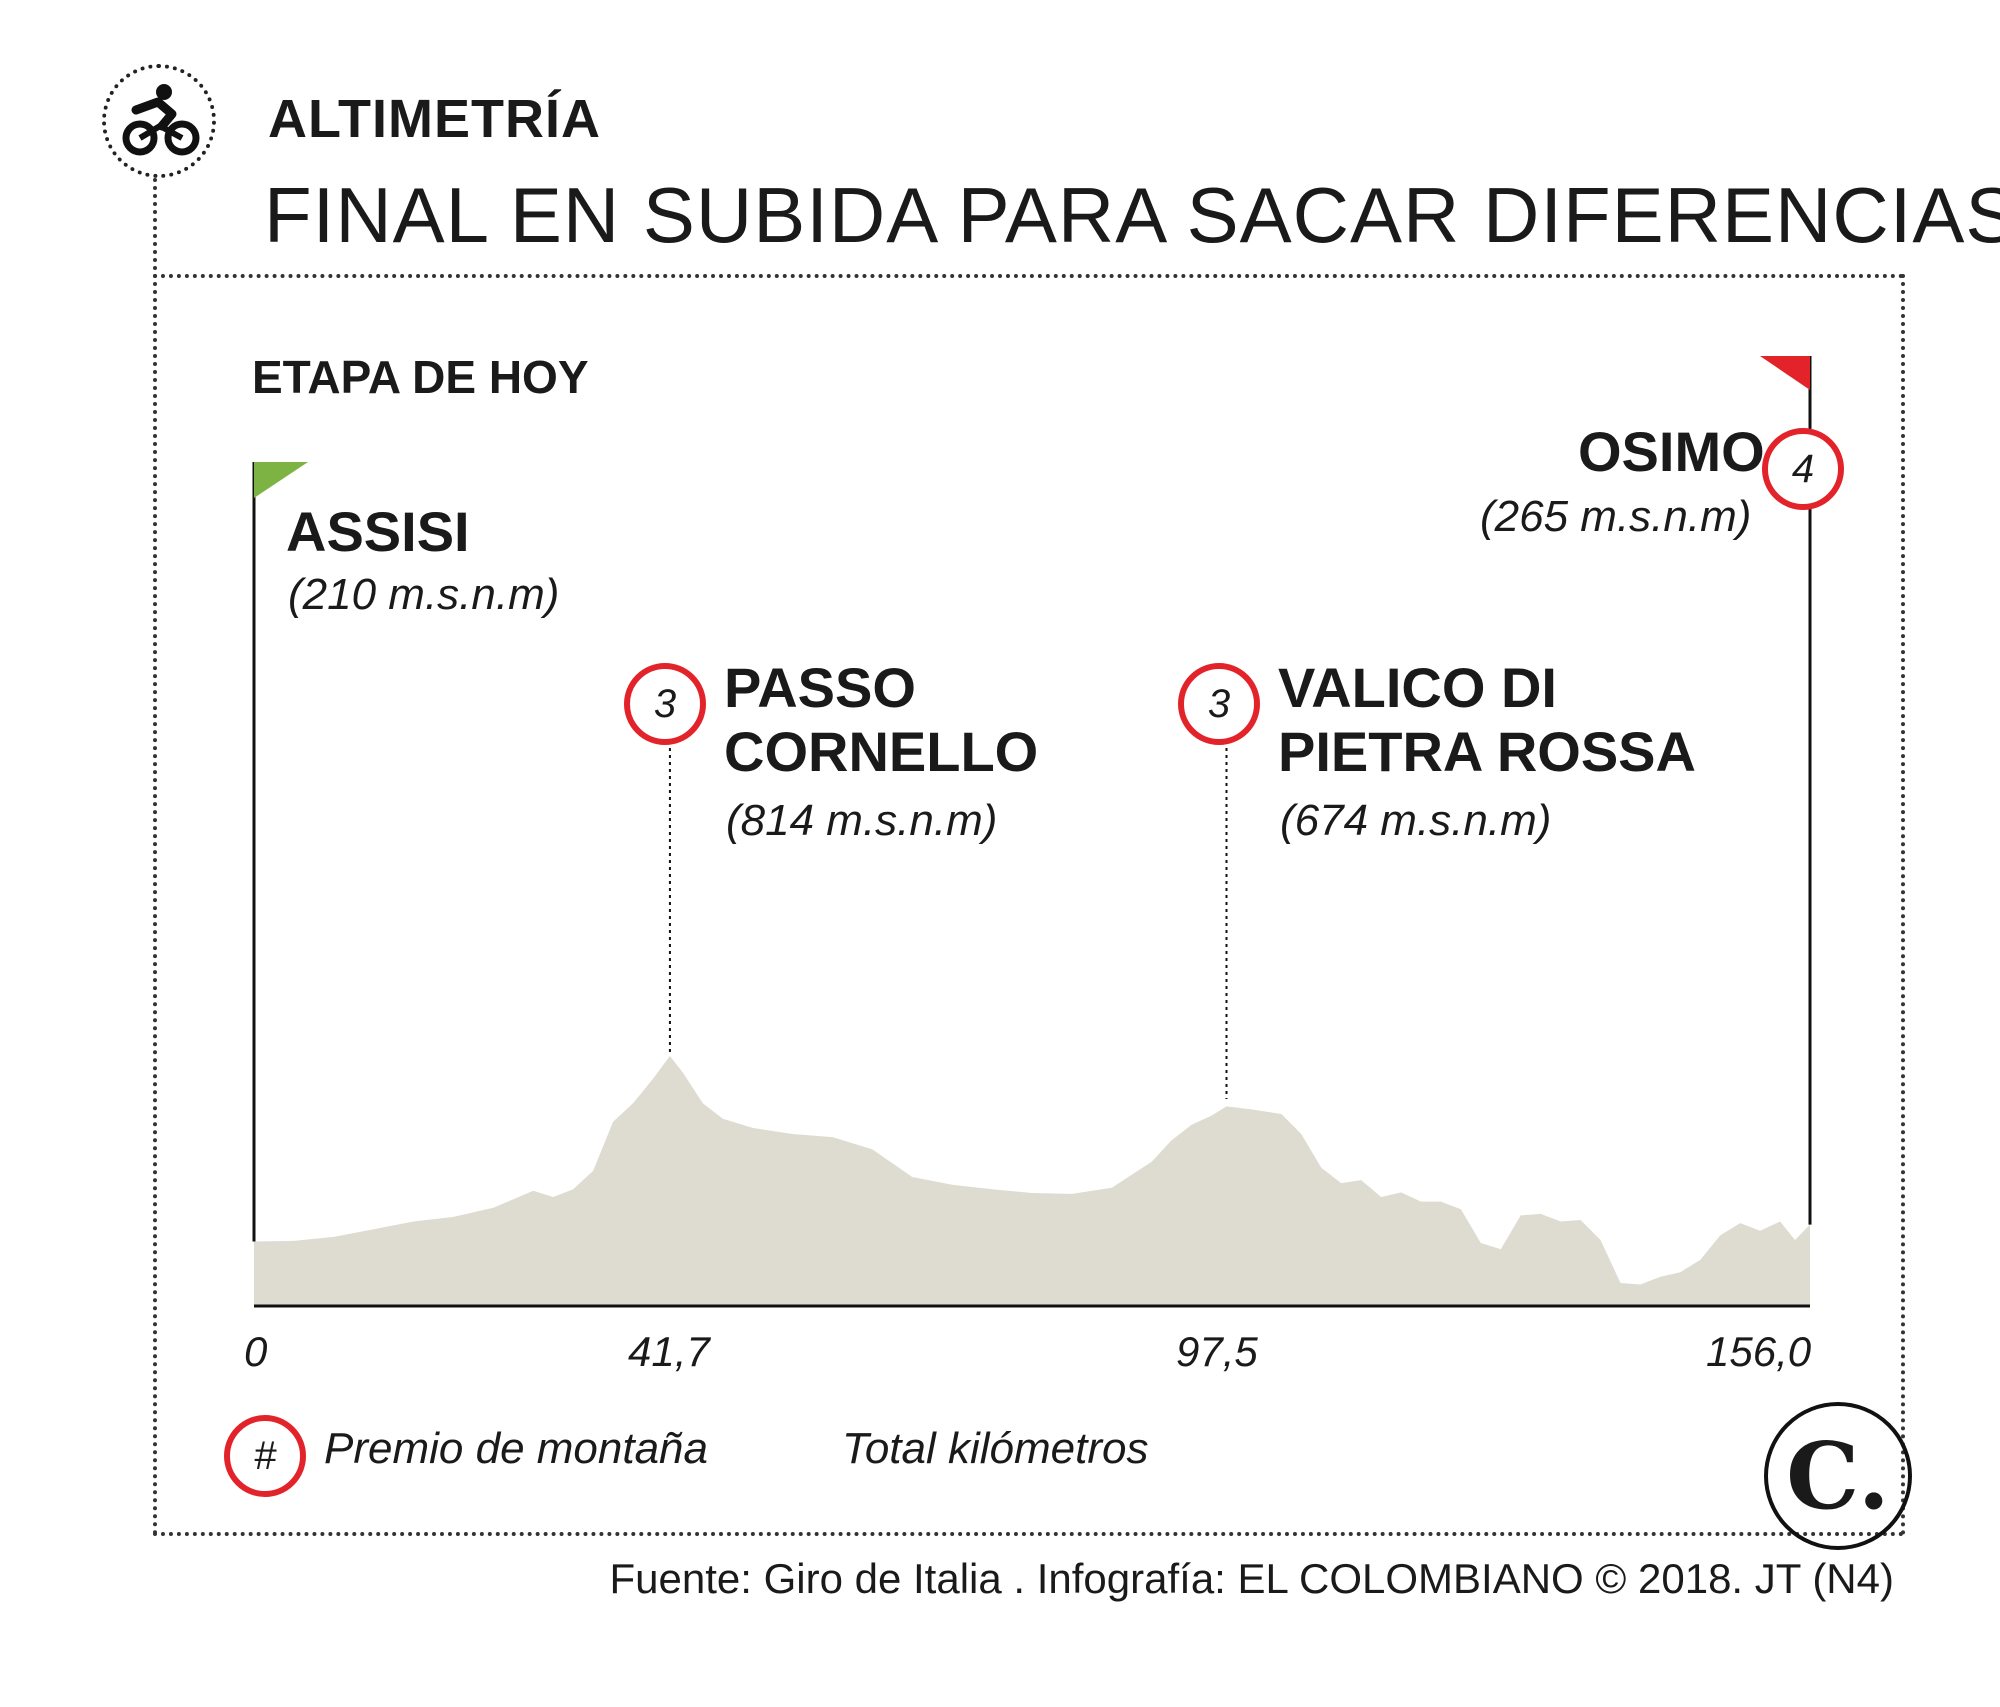 The height and width of the screenshot is (1707, 2000). What do you see at coordinates (256, 1351) in the screenshot?
I see `km-label-start: 0` at bounding box center [256, 1351].